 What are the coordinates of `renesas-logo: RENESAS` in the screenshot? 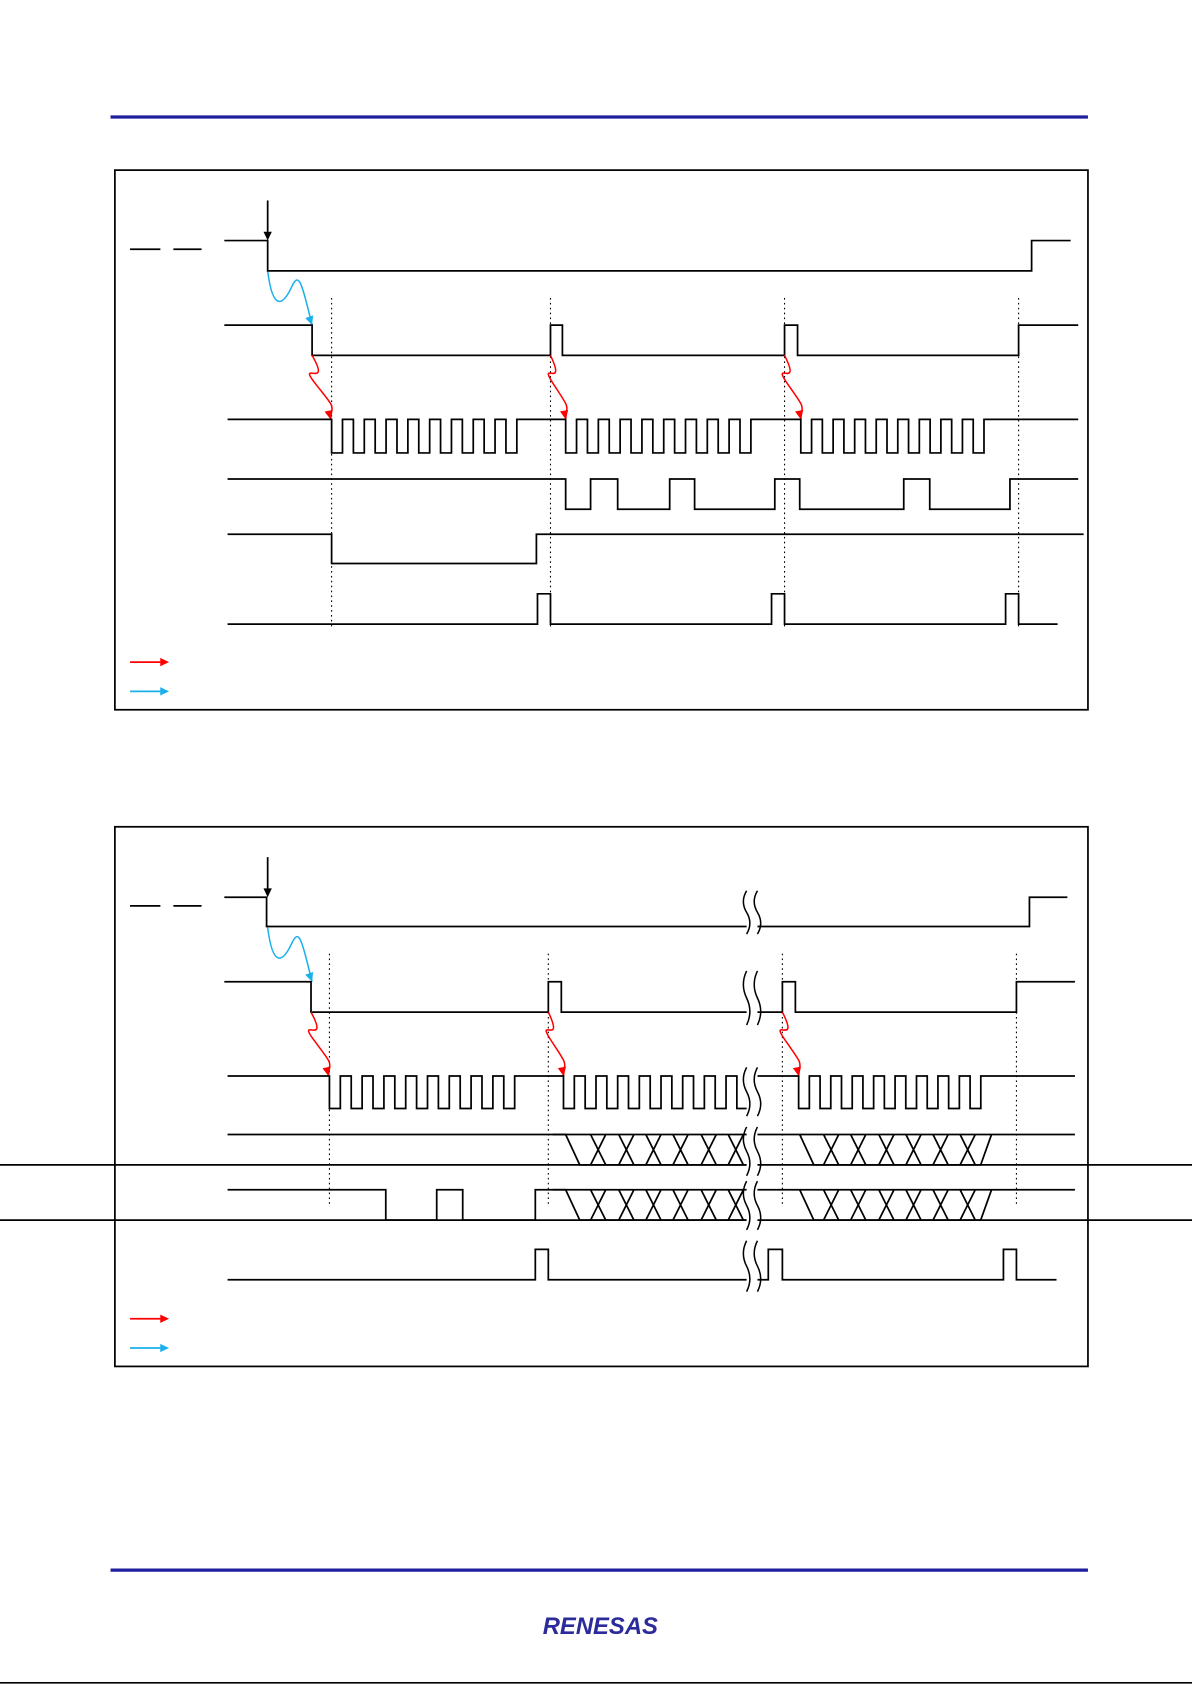 It's located at (600, 1626).